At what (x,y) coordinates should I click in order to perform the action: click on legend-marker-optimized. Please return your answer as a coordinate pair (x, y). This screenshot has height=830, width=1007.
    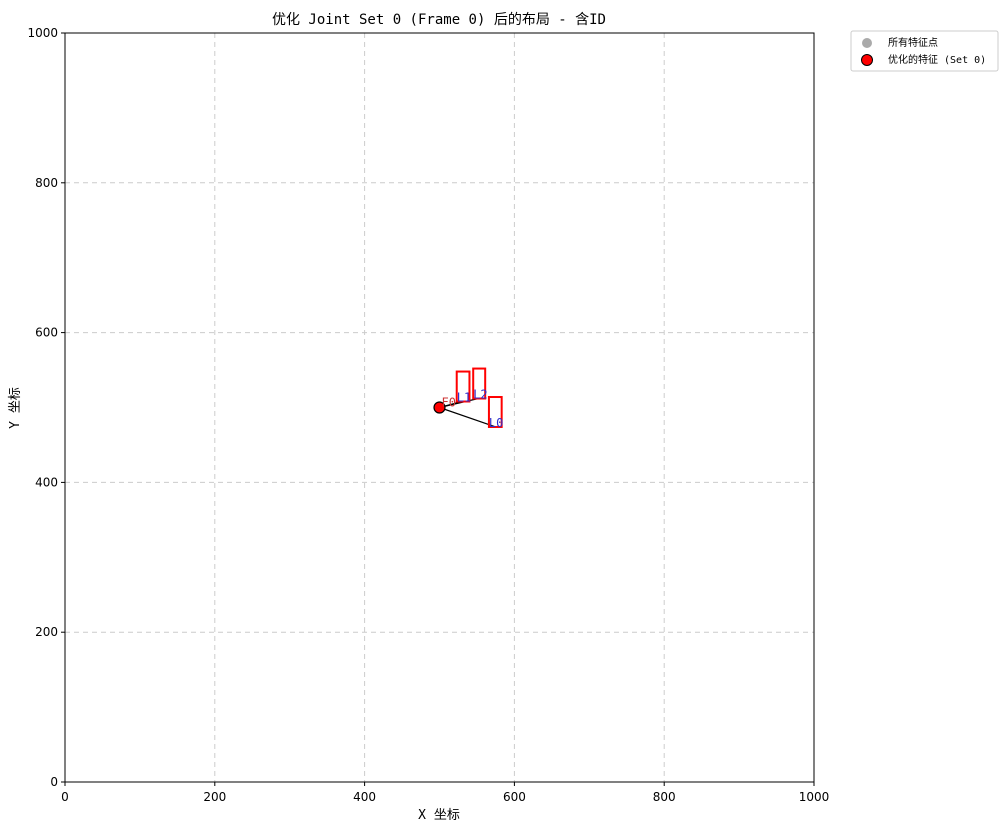
    Looking at the image, I should click on (867, 60).